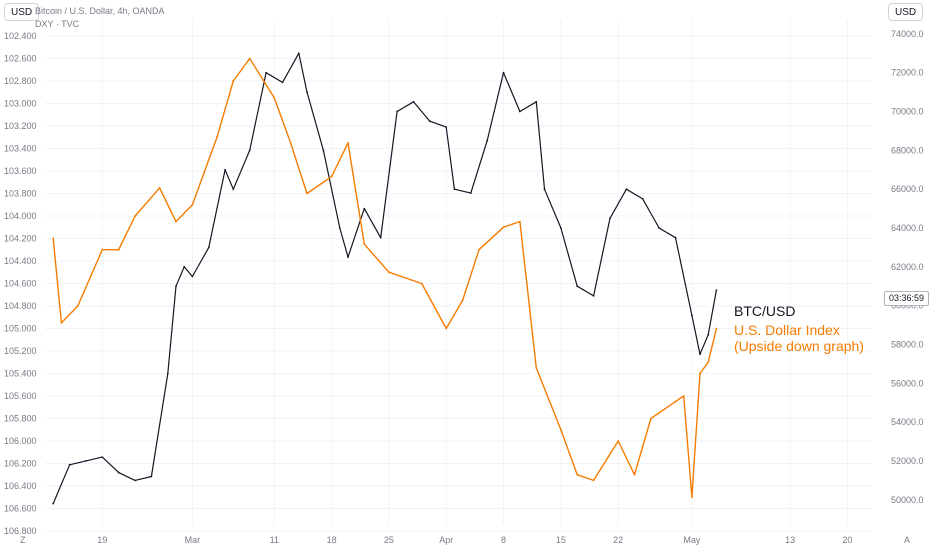  I want to click on right-tick-label: 68000.0, so click(907, 150).